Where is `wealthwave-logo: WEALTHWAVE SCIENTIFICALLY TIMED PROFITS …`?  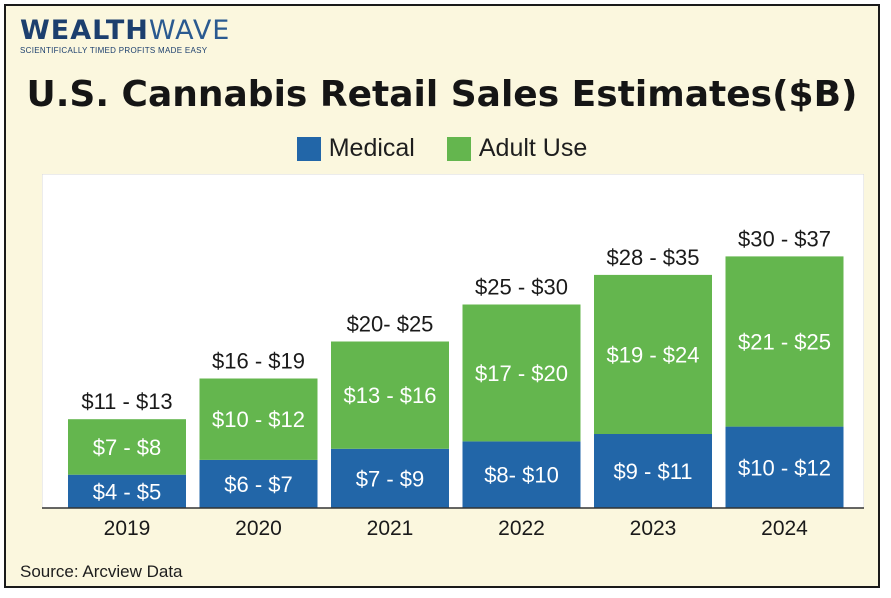 wealthwave-logo: WEALTHWAVE SCIENTIFICALLY TIMED PROFITS … is located at coordinates (125, 35).